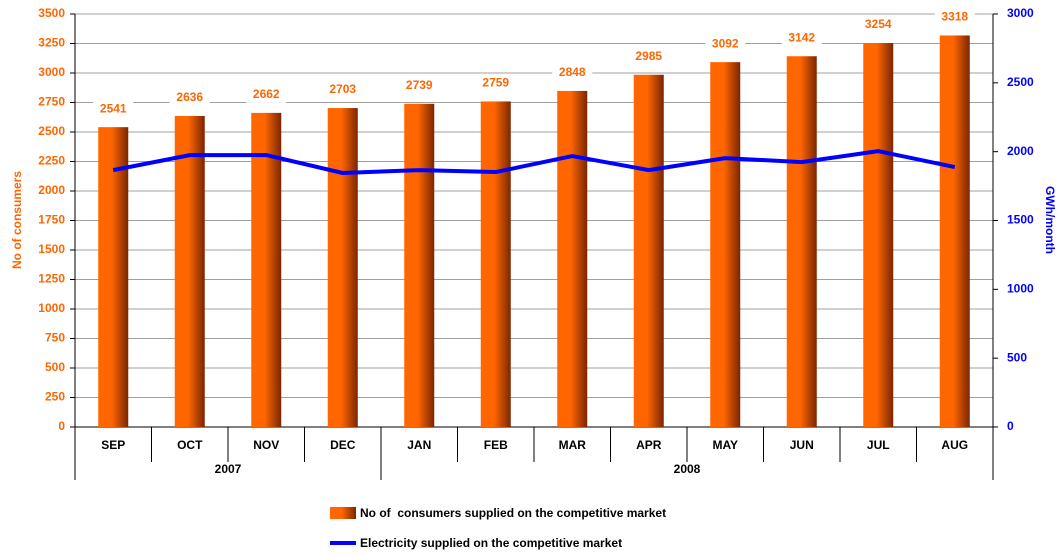  What do you see at coordinates (51, 308) in the screenshot?
I see `y-tick-label: 1000` at bounding box center [51, 308].